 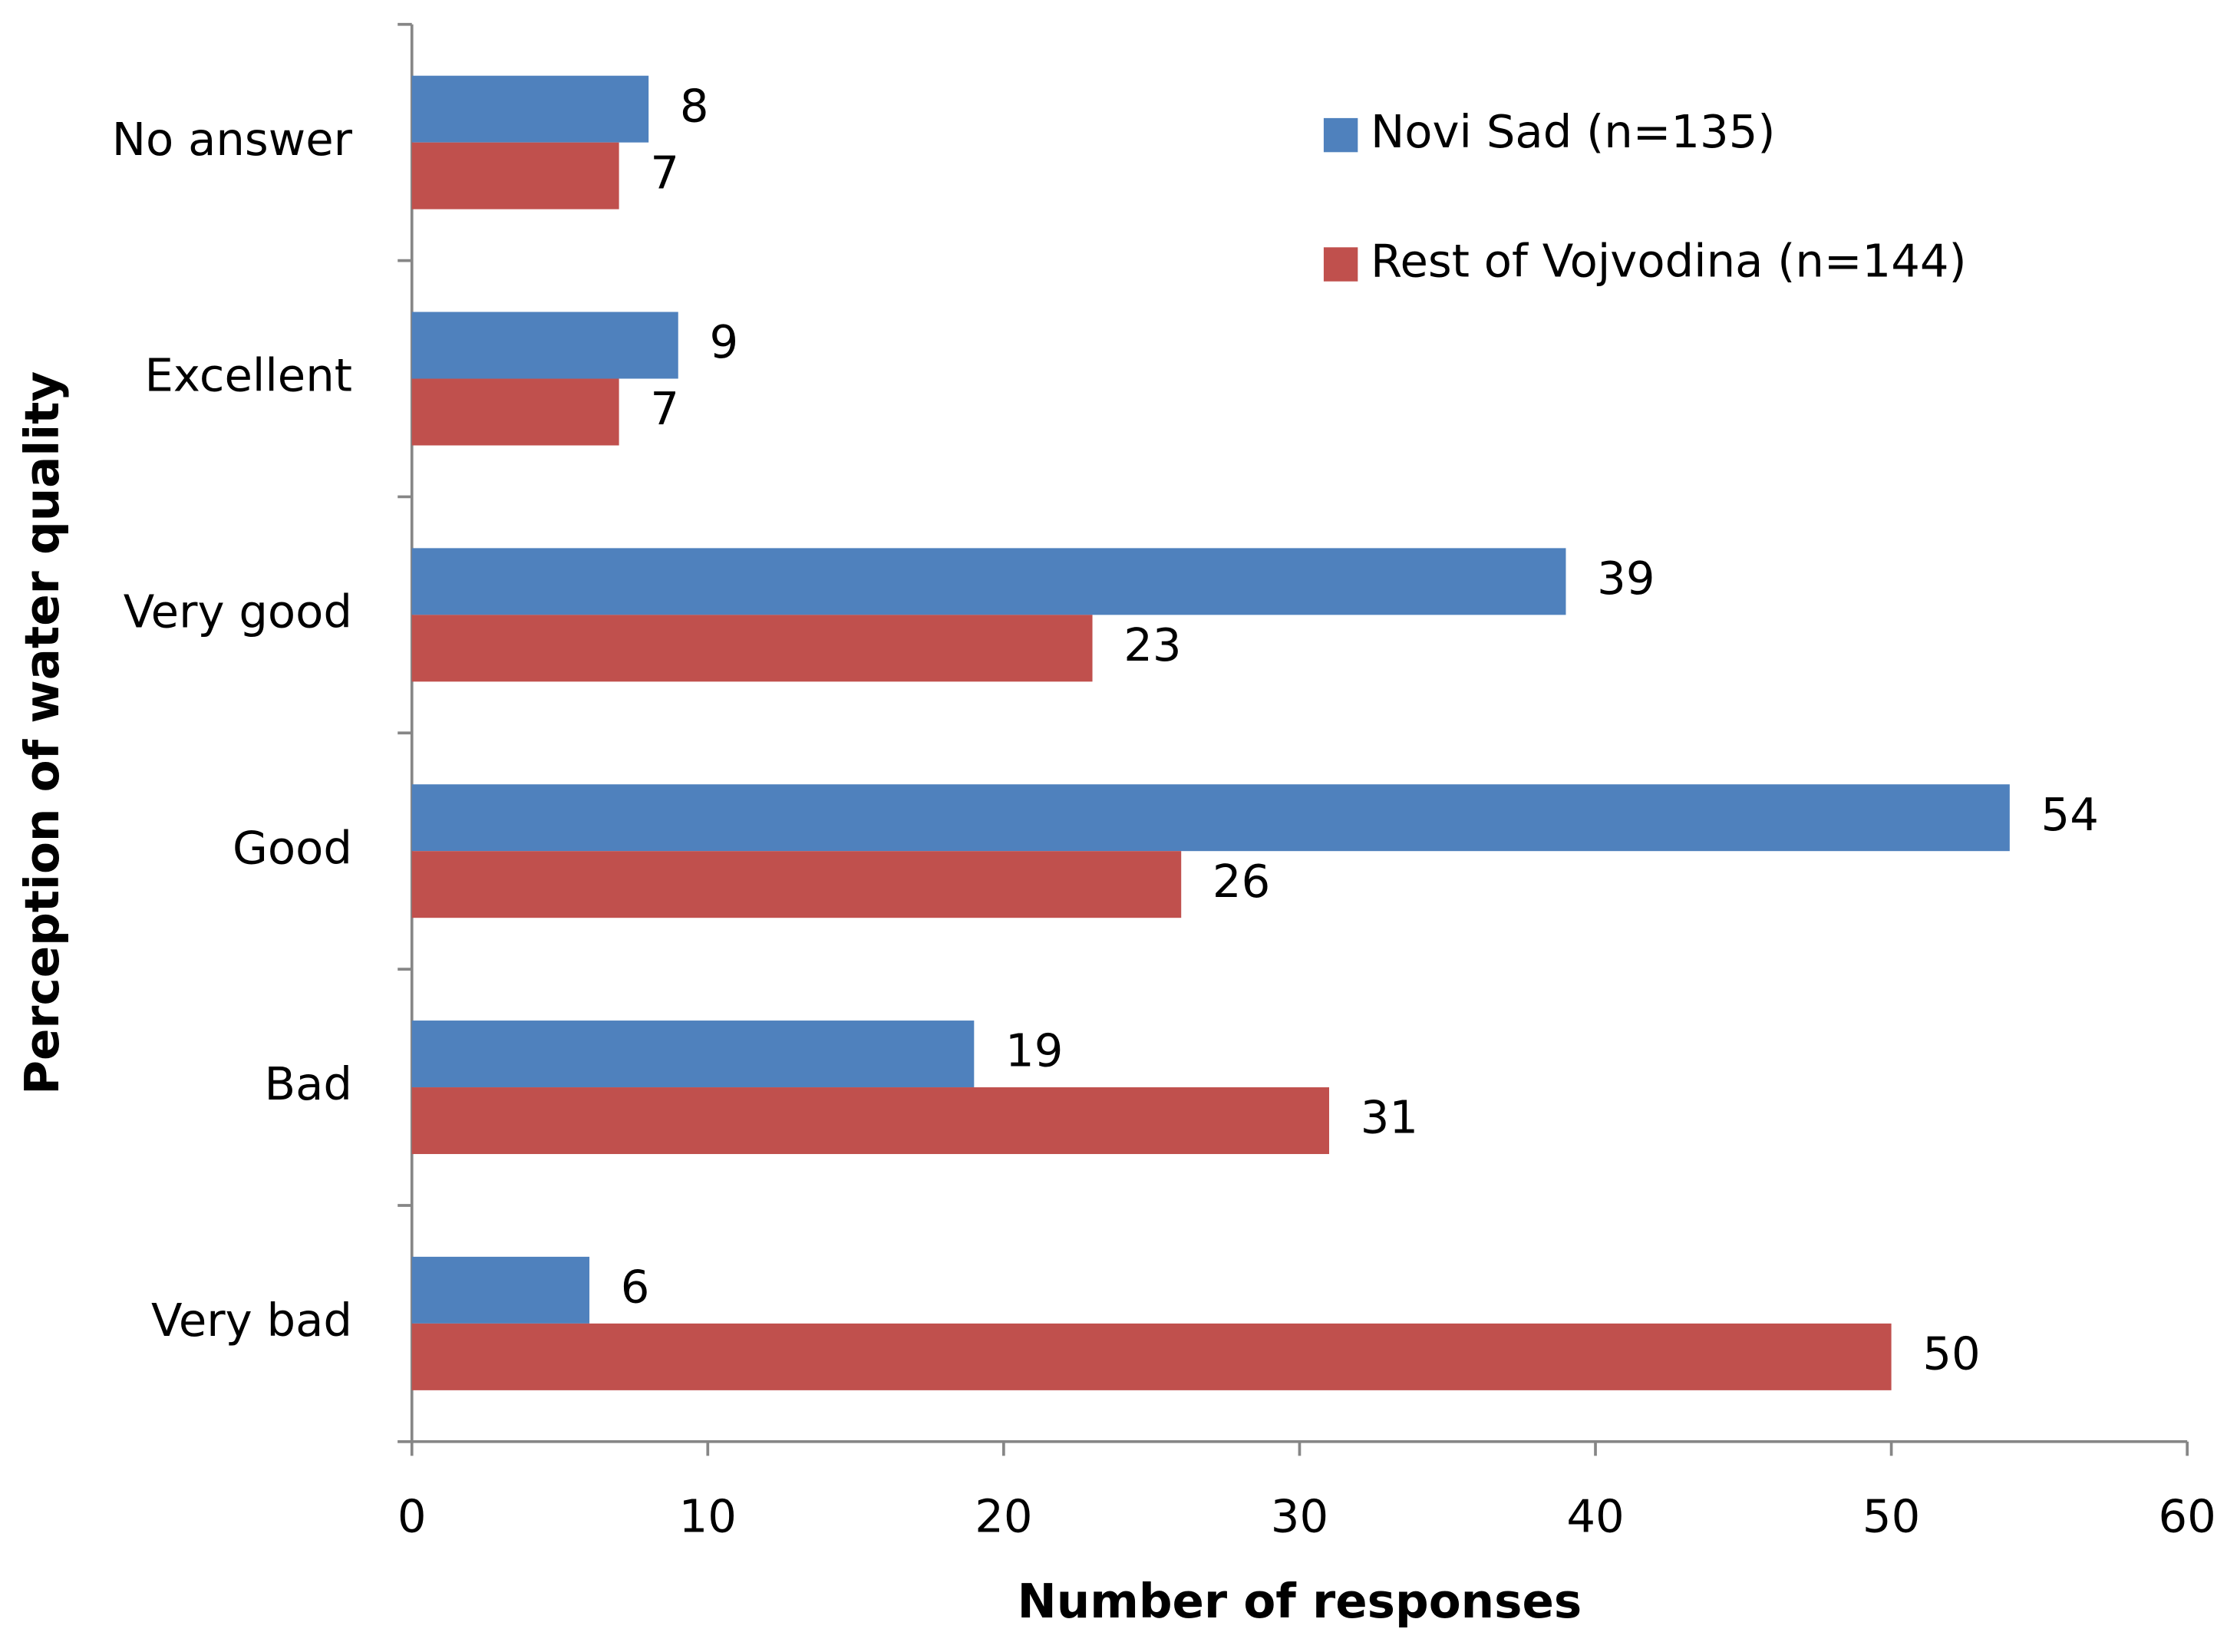 What do you see at coordinates (1669, 261) in the screenshot?
I see `legend-label: Rest of Vojvodina (n=144)` at bounding box center [1669, 261].